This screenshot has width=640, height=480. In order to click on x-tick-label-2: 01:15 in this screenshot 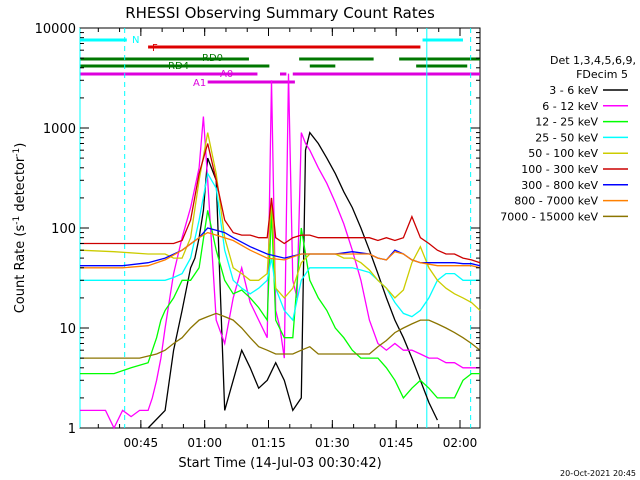, I will do `click(268, 443)`.